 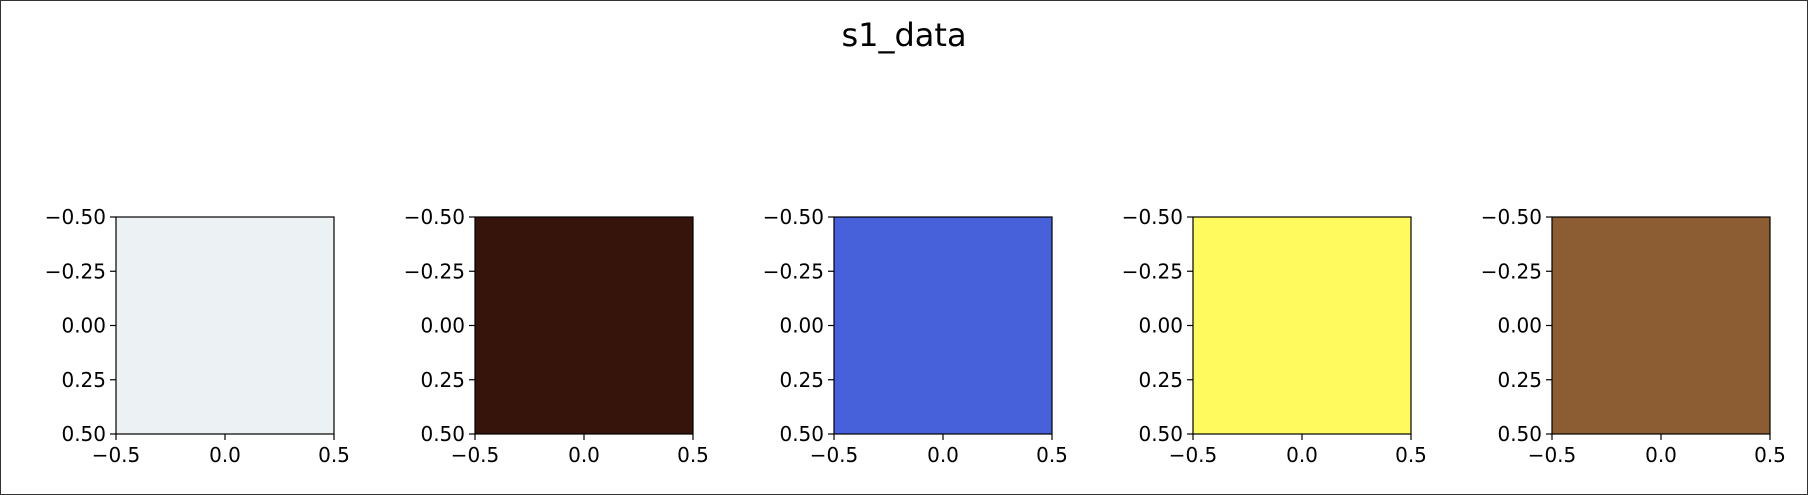 What do you see at coordinates (793, 217) in the screenshot?
I see `panel-3-ytick-label-0: −0.50` at bounding box center [793, 217].